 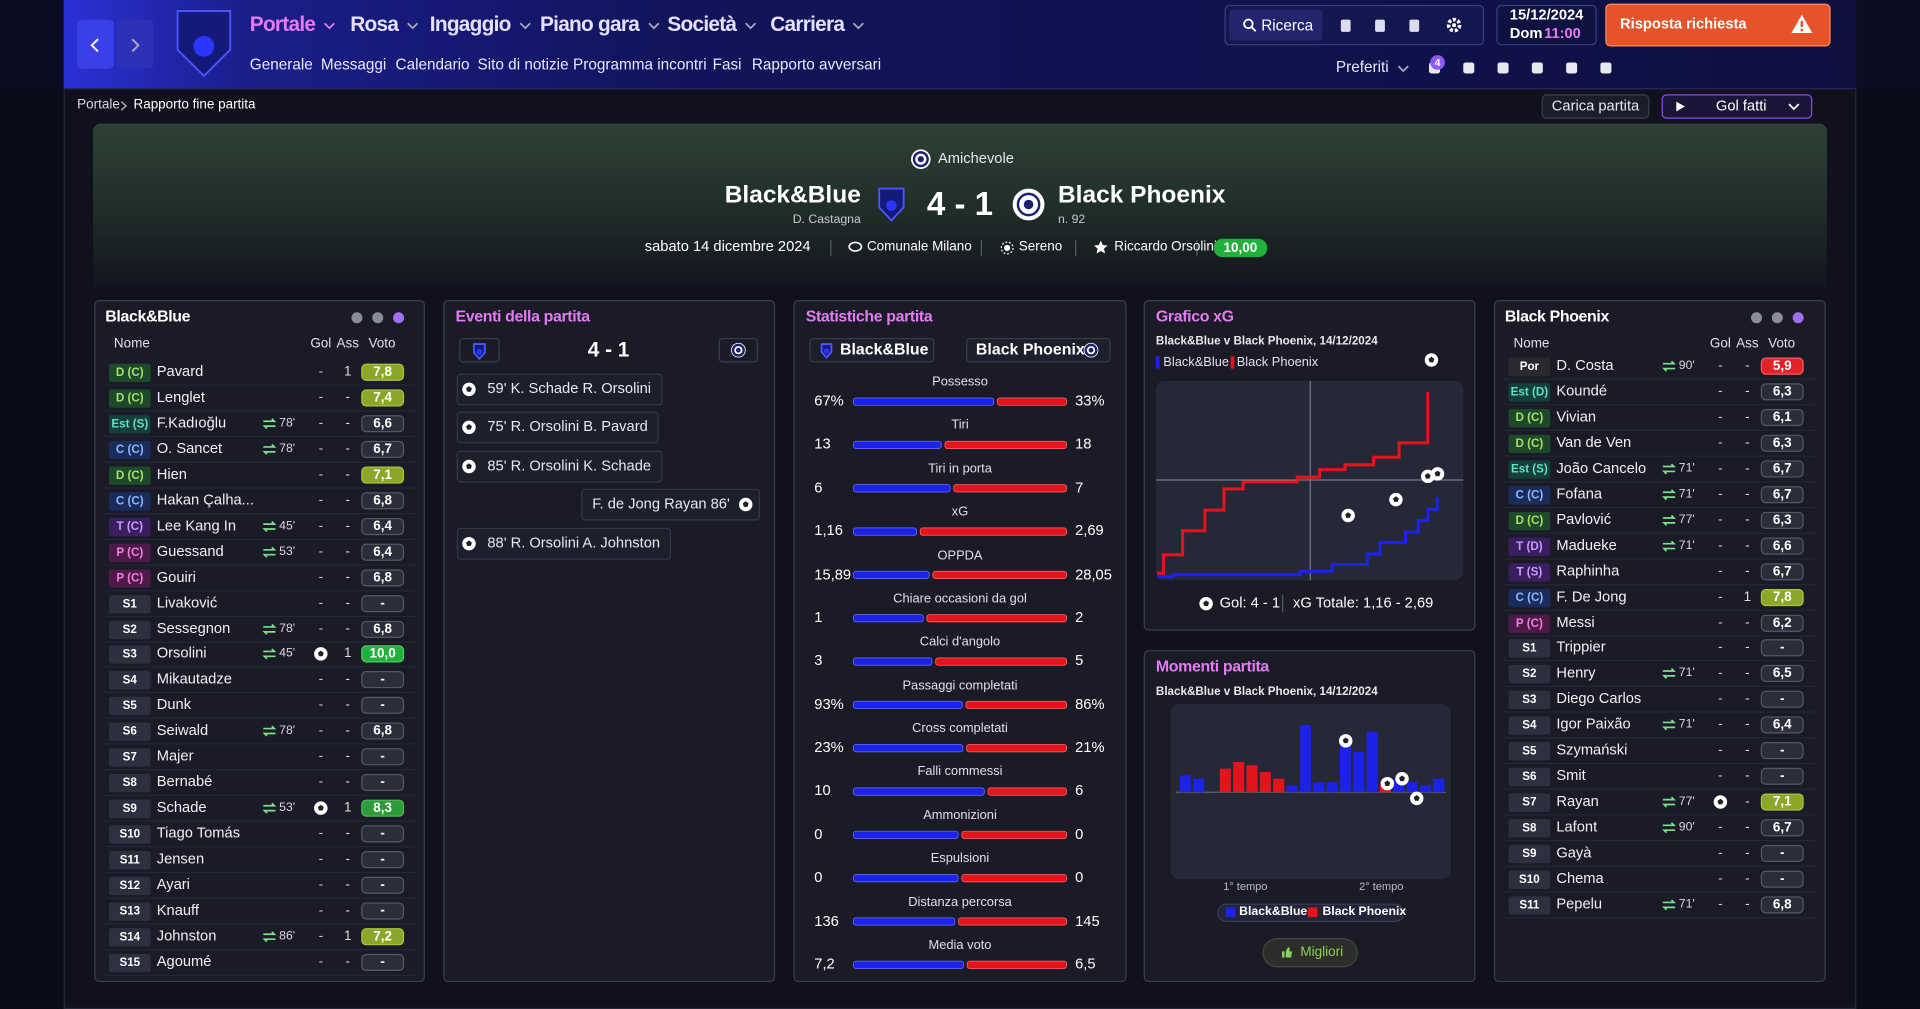 What do you see at coordinates (187, 602) in the screenshot?
I see `player-name: Livaković` at bounding box center [187, 602].